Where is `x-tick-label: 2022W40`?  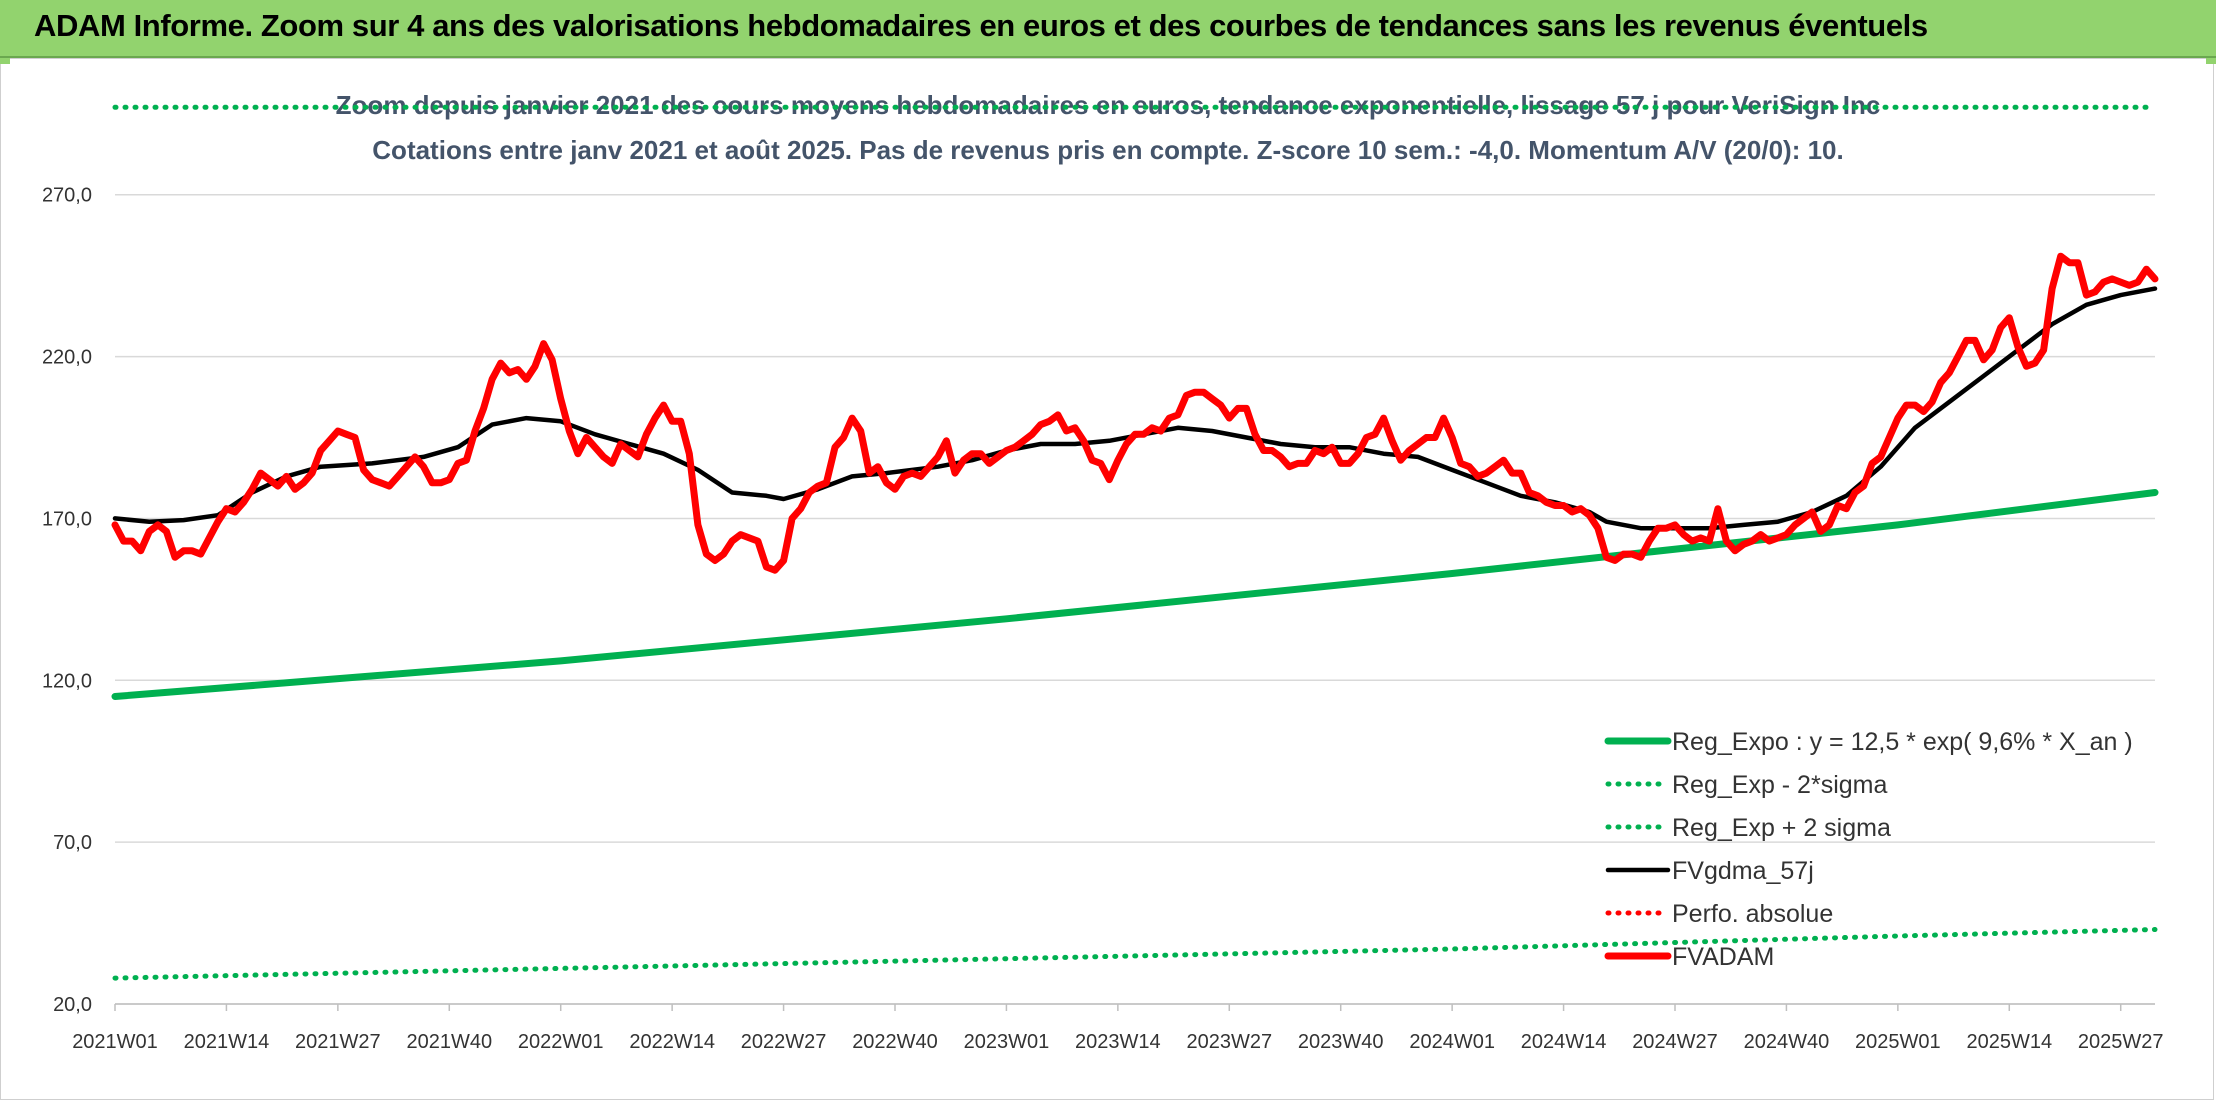
x-tick-label: 2022W40 is located at coordinates (895, 1042).